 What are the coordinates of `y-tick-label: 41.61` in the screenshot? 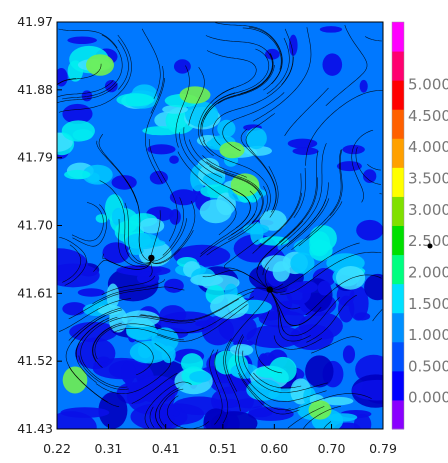 It's located at (35, 292).